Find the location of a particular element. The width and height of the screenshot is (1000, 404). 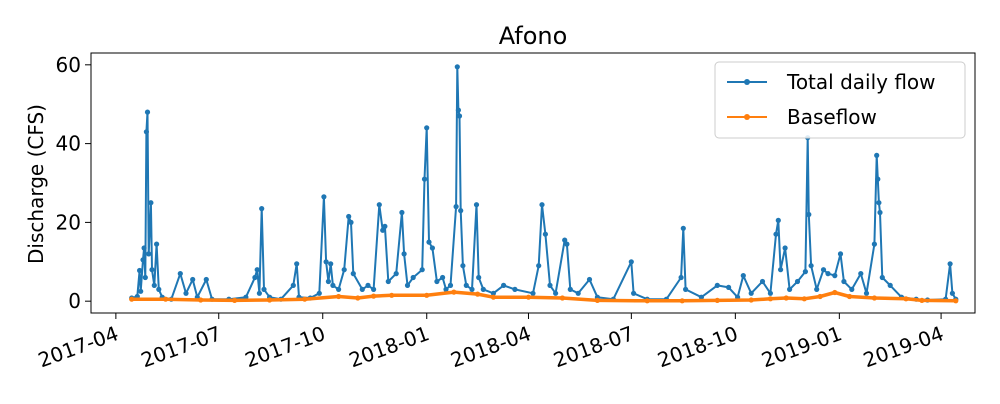

y-tick-label: 0 is located at coordinates (74, 301).